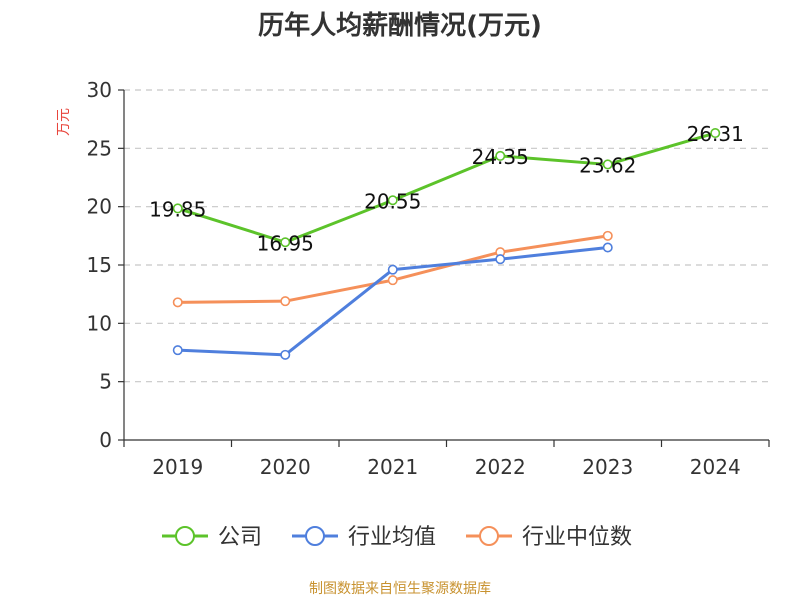  Describe the element at coordinates (400, 25) in the screenshot. I see `chart-title: 历年人均薪酬情况(万元)` at that location.